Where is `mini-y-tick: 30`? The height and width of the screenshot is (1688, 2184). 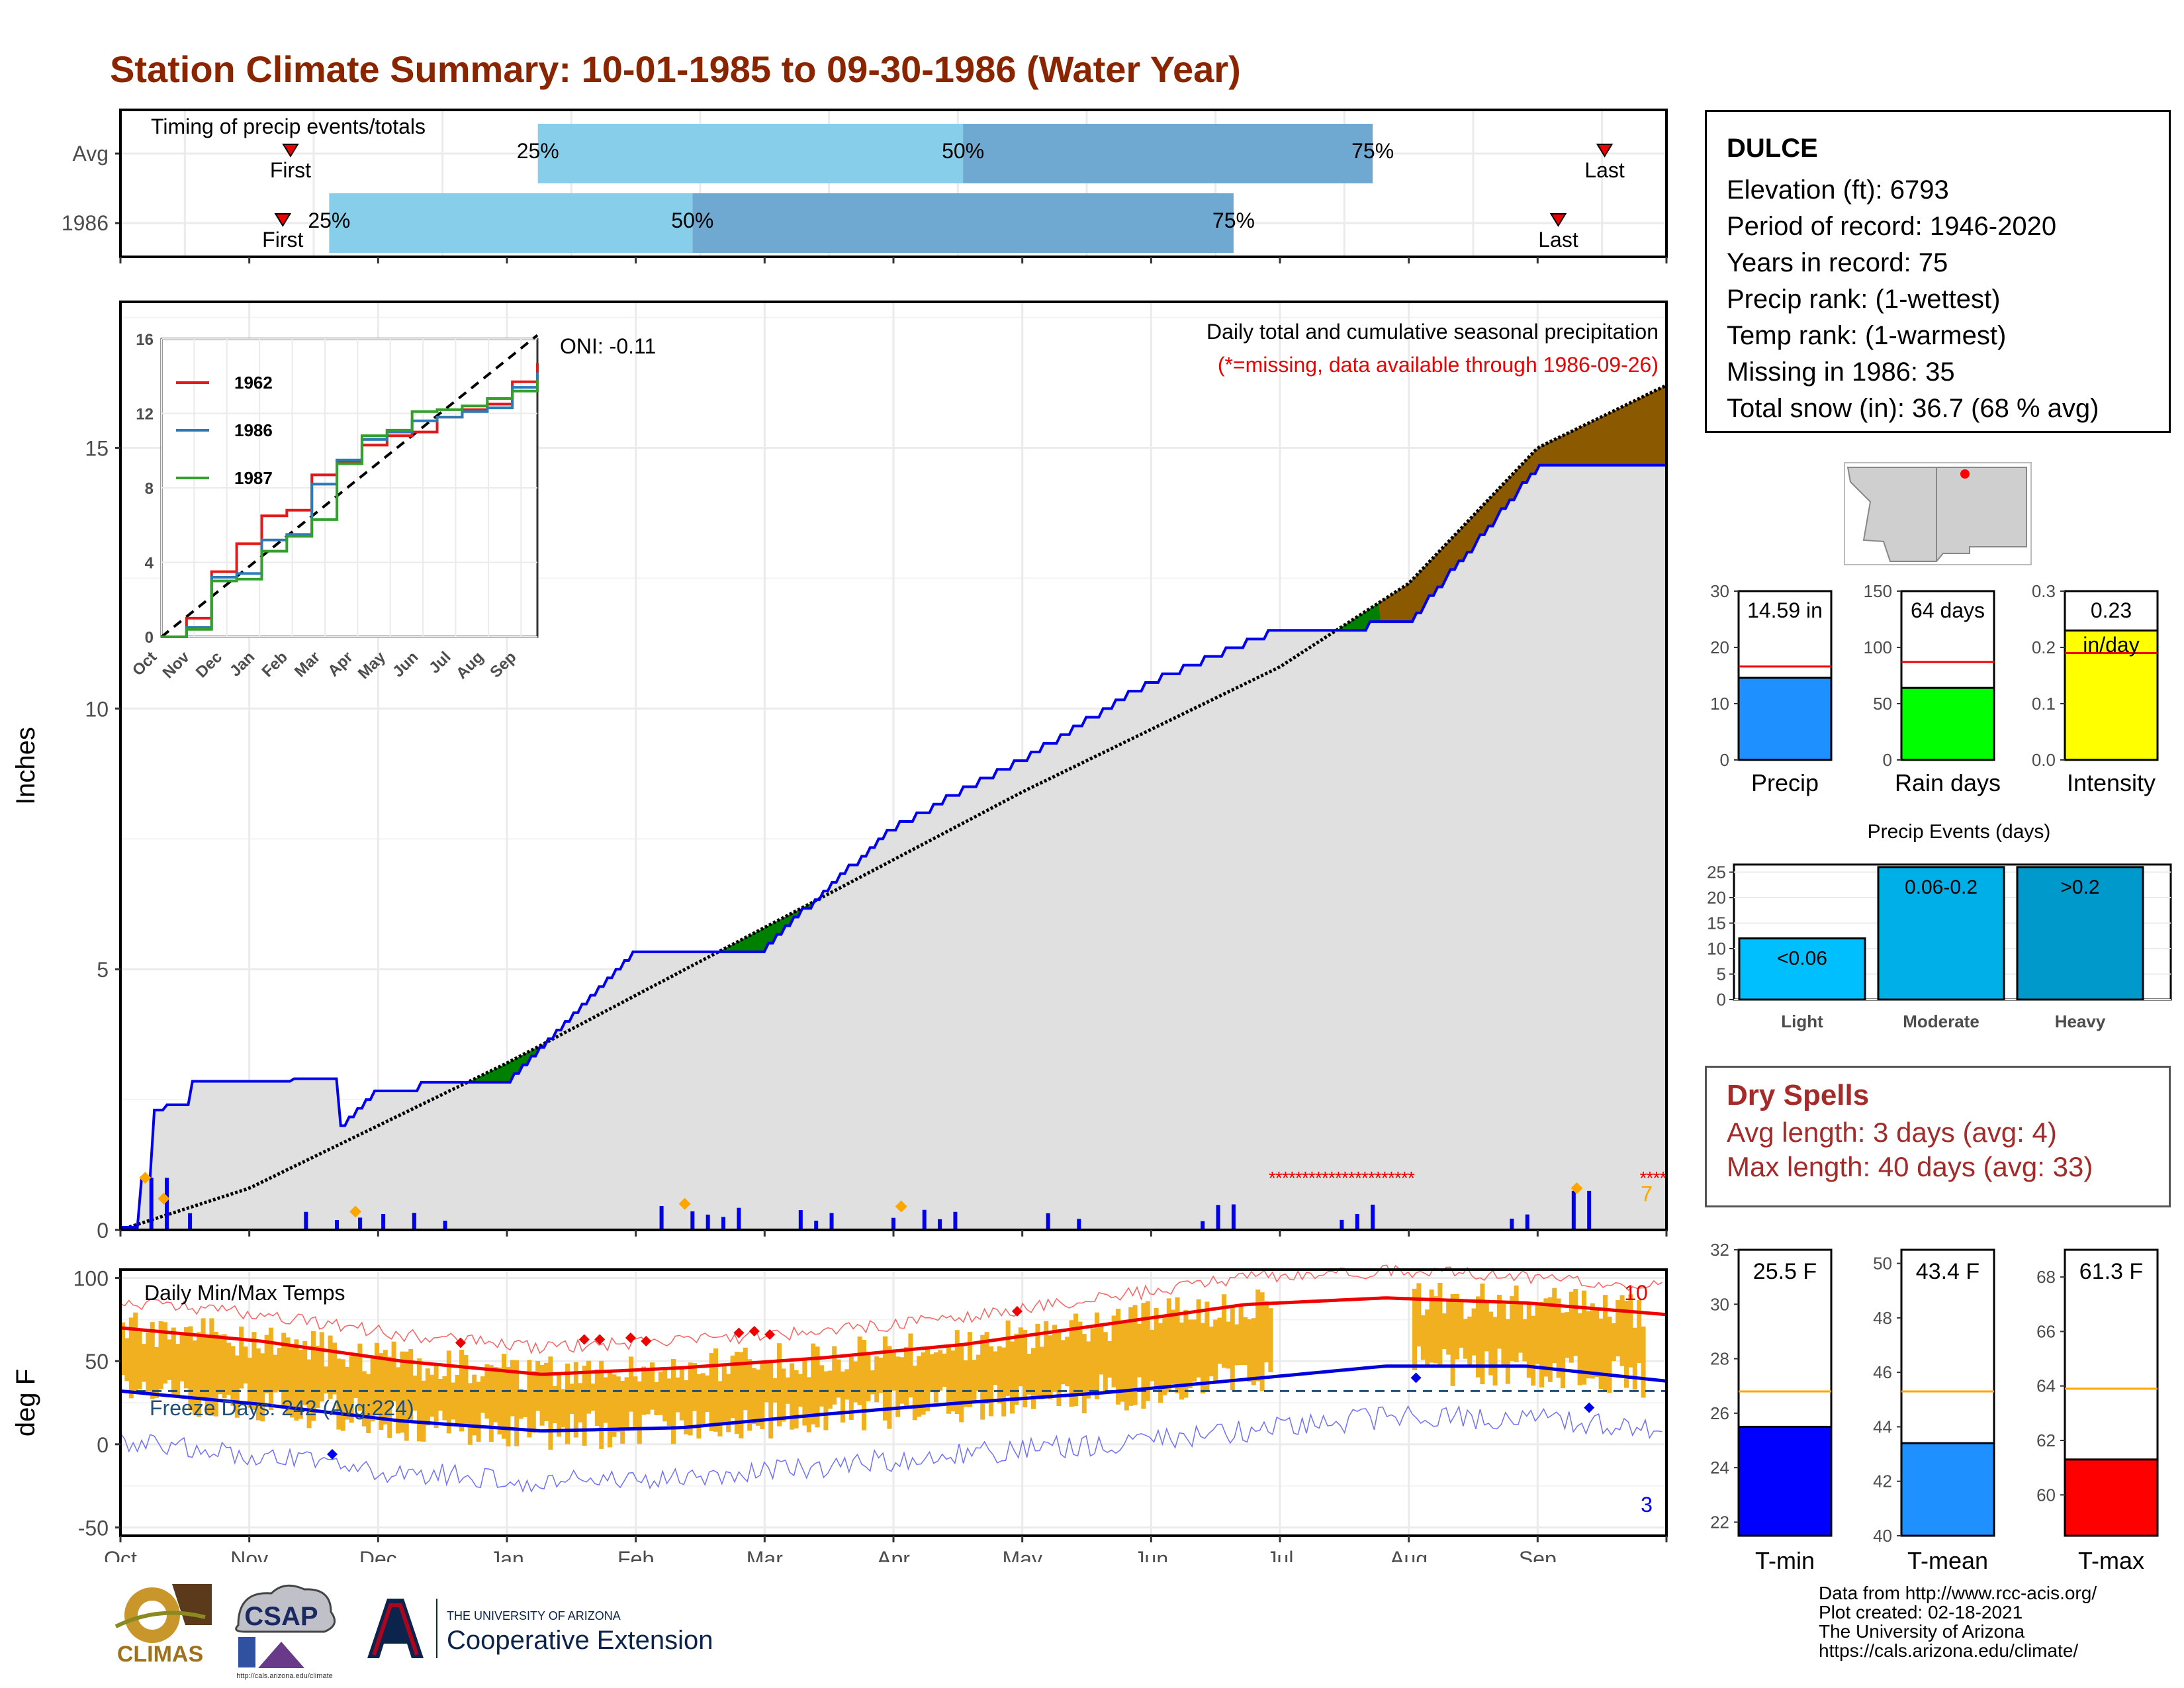
mini-y-tick: 30 is located at coordinates (1720, 592).